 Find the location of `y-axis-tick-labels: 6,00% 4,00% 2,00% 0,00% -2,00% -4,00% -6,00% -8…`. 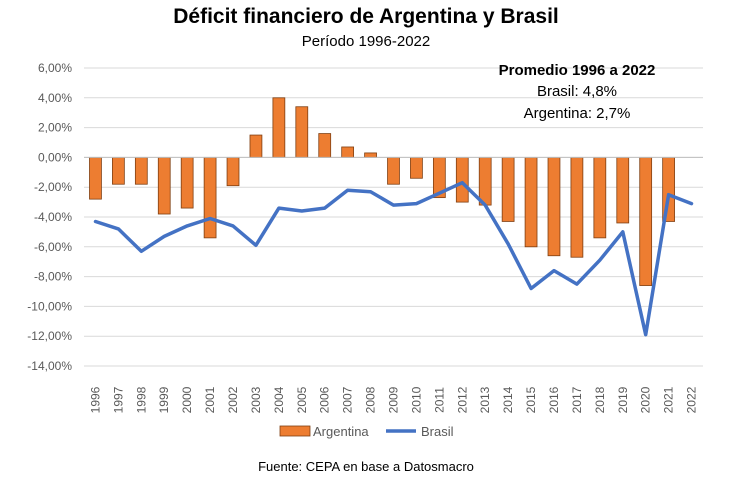

y-axis-tick-labels: 6,00% 4,00% 2,00% 0,00% -2,00% -4,00% -6,00% -8… is located at coordinates (49, 217).